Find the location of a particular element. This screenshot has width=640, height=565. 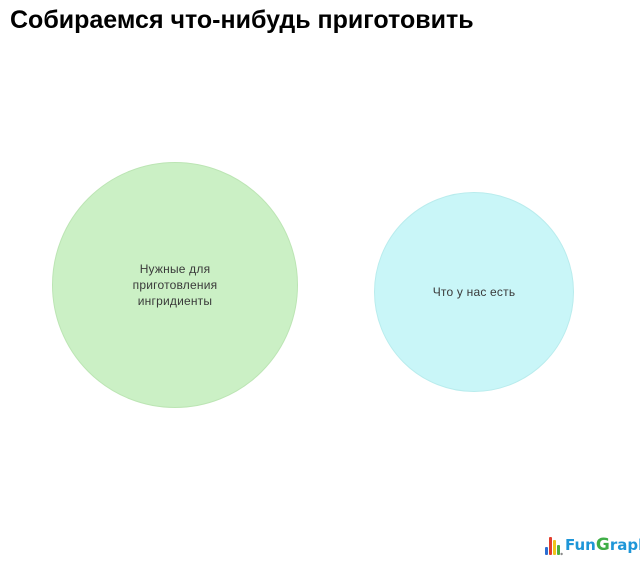

venn-label-what-we-have: Что у нас есть is located at coordinates (474, 292).